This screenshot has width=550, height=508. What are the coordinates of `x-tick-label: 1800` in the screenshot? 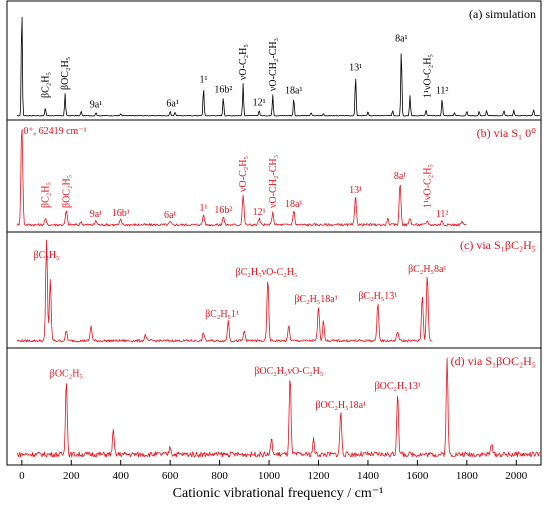 It's located at (467, 476).